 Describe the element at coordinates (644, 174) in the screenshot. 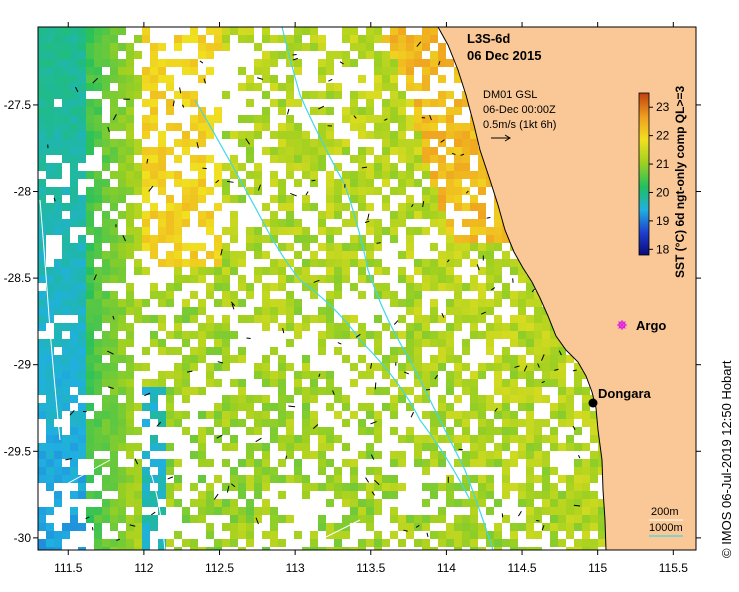

I see `colorbar` at that location.